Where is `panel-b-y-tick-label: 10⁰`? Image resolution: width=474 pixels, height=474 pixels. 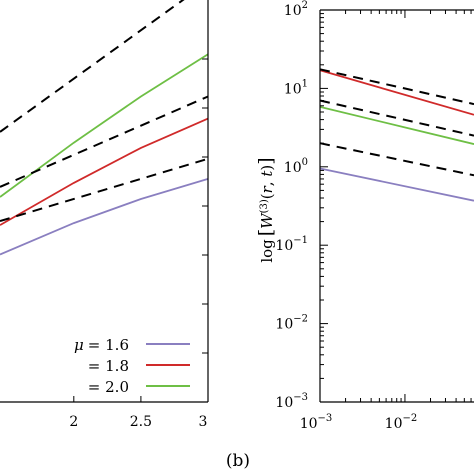 panel-b-y-tick-label: 10⁰ is located at coordinates (296, 166).